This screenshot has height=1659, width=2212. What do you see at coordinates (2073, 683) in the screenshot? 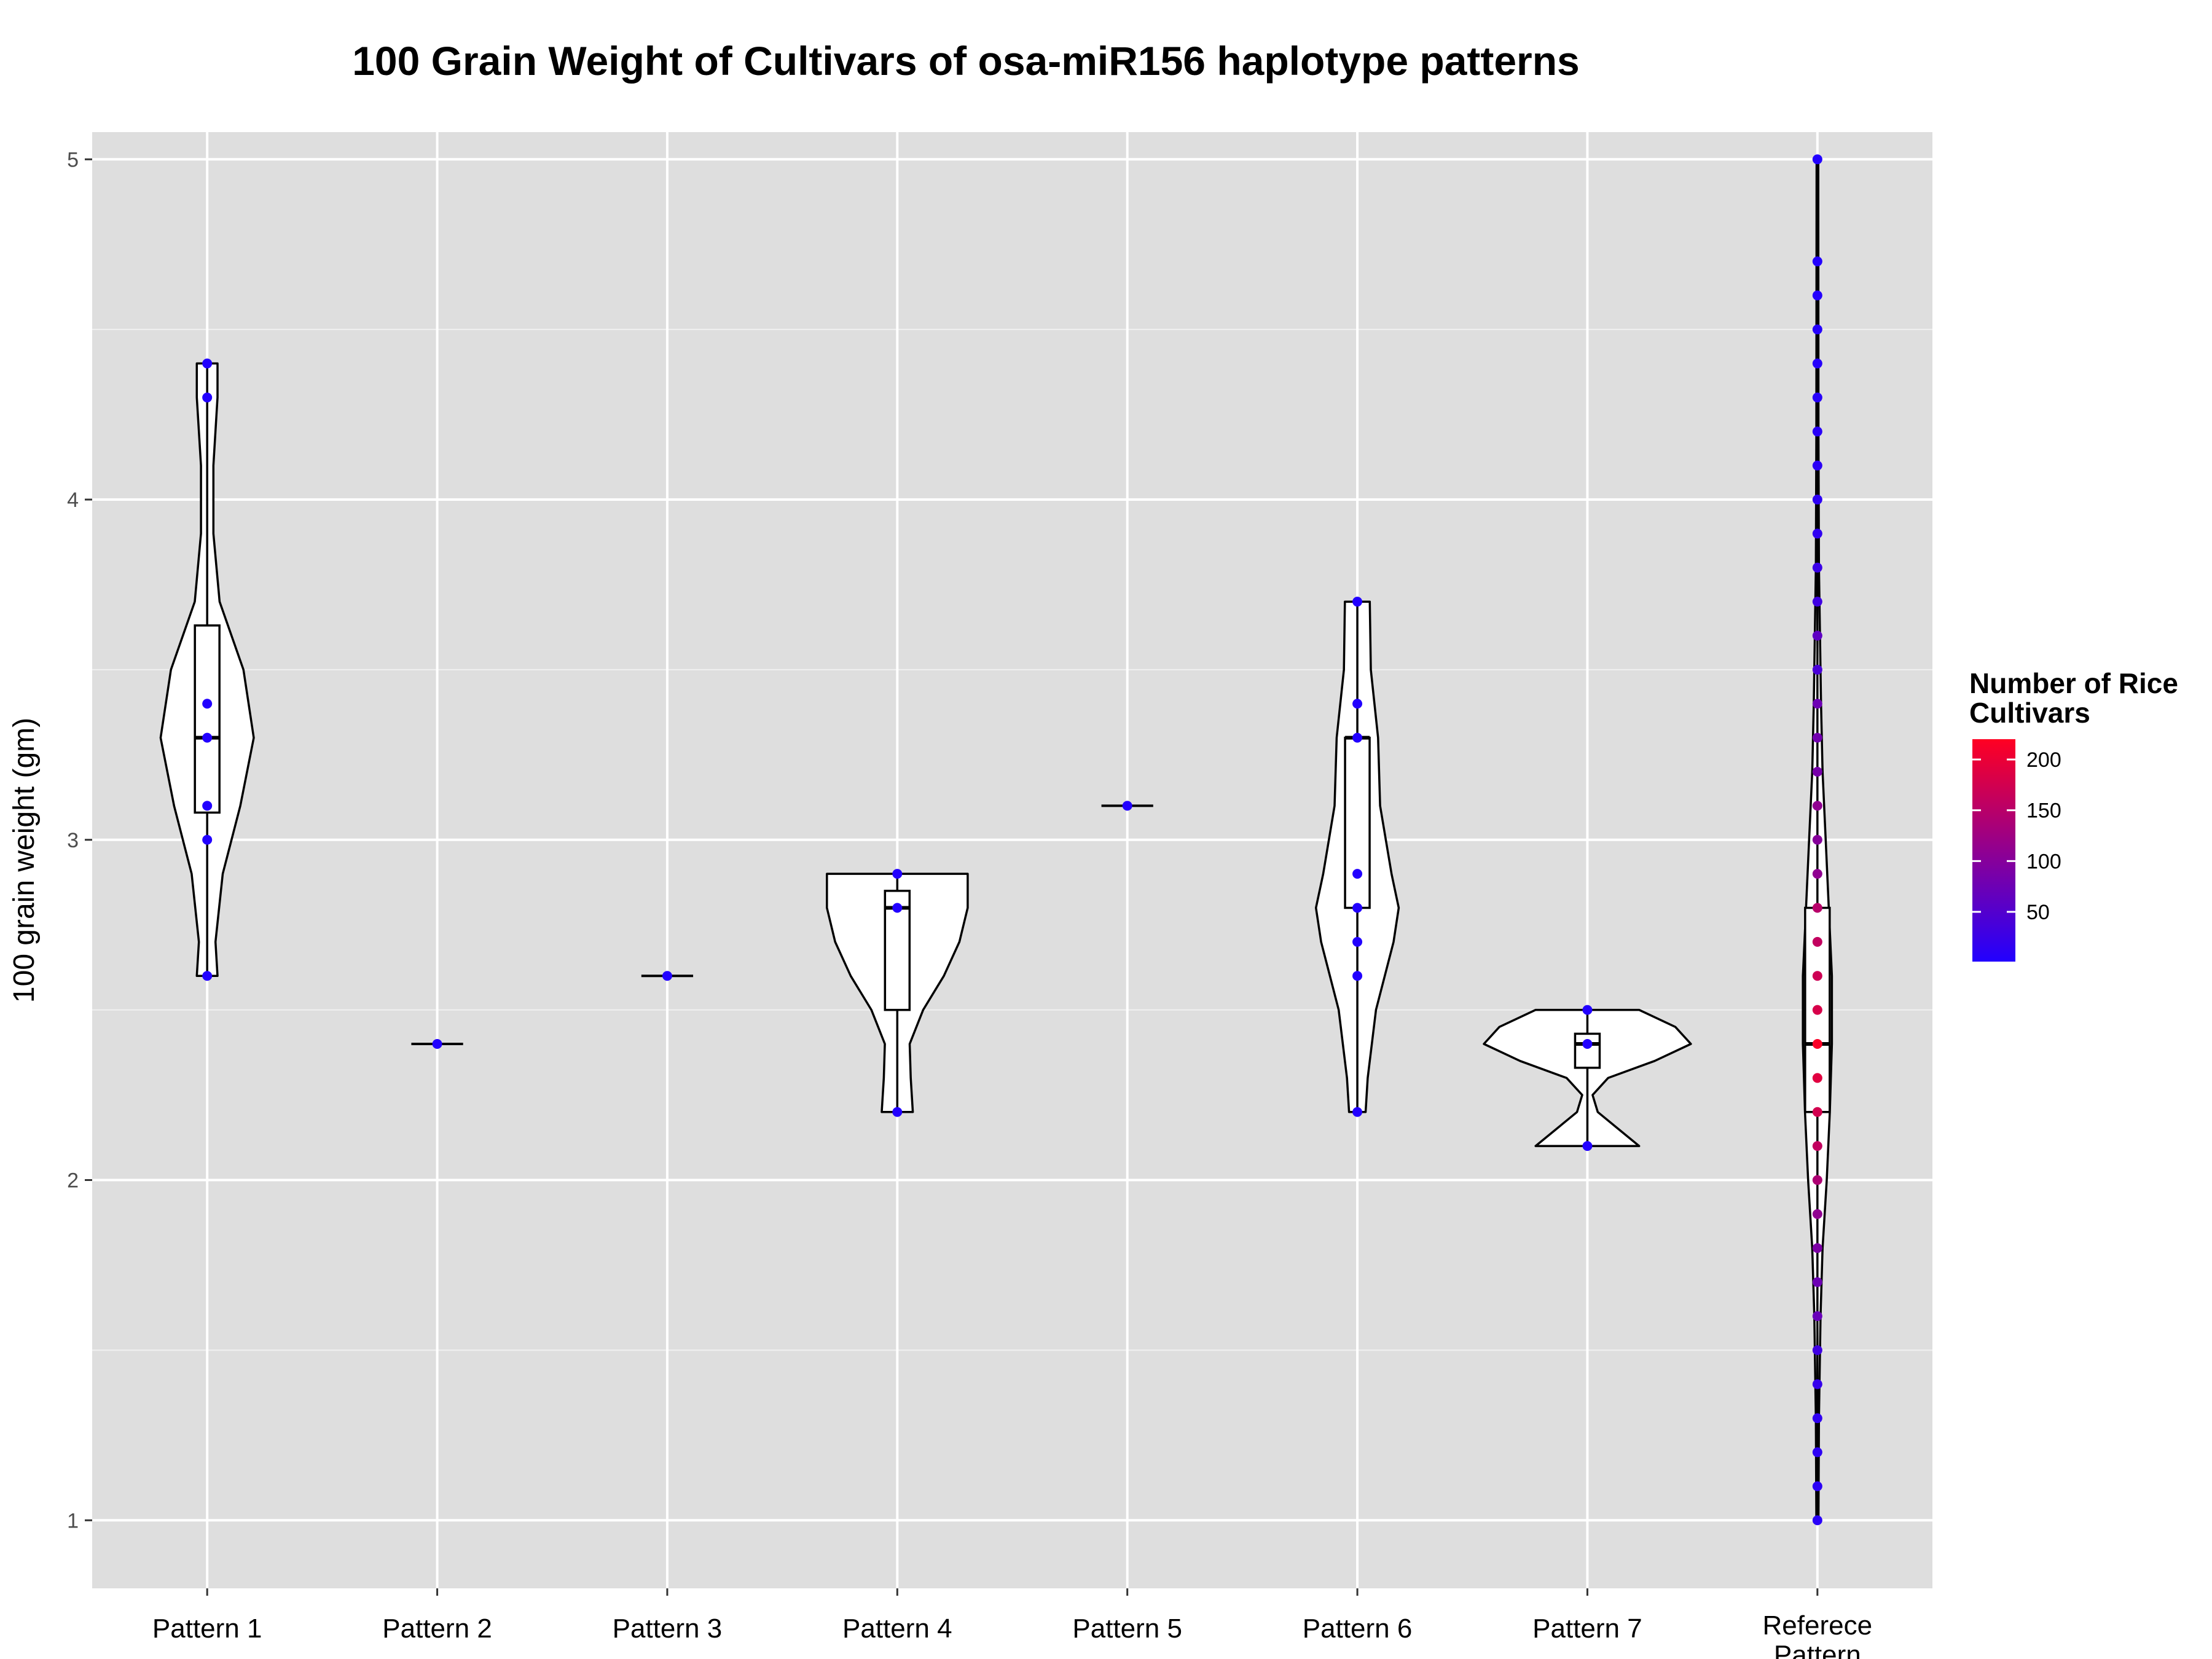
I see `legend-title-line1: Number of Rice` at bounding box center [2073, 683].